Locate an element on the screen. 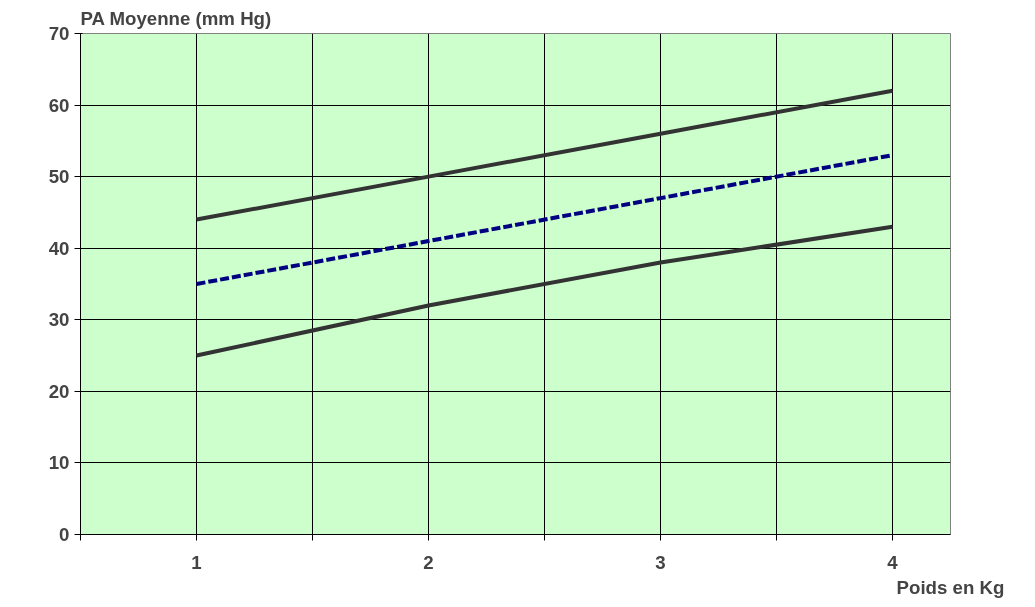 This screenshot has width=1035, height=607. y-tick-label: 20 is located at coordinates (59, 391).